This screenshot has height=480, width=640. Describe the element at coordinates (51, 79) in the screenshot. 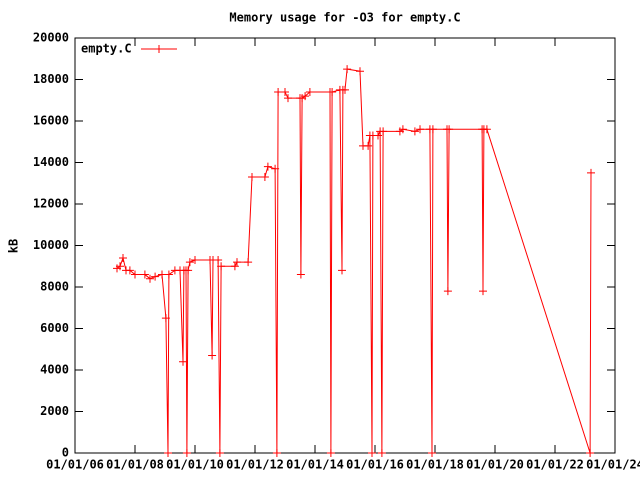

I see `y-tick-label: 18000` at that location.